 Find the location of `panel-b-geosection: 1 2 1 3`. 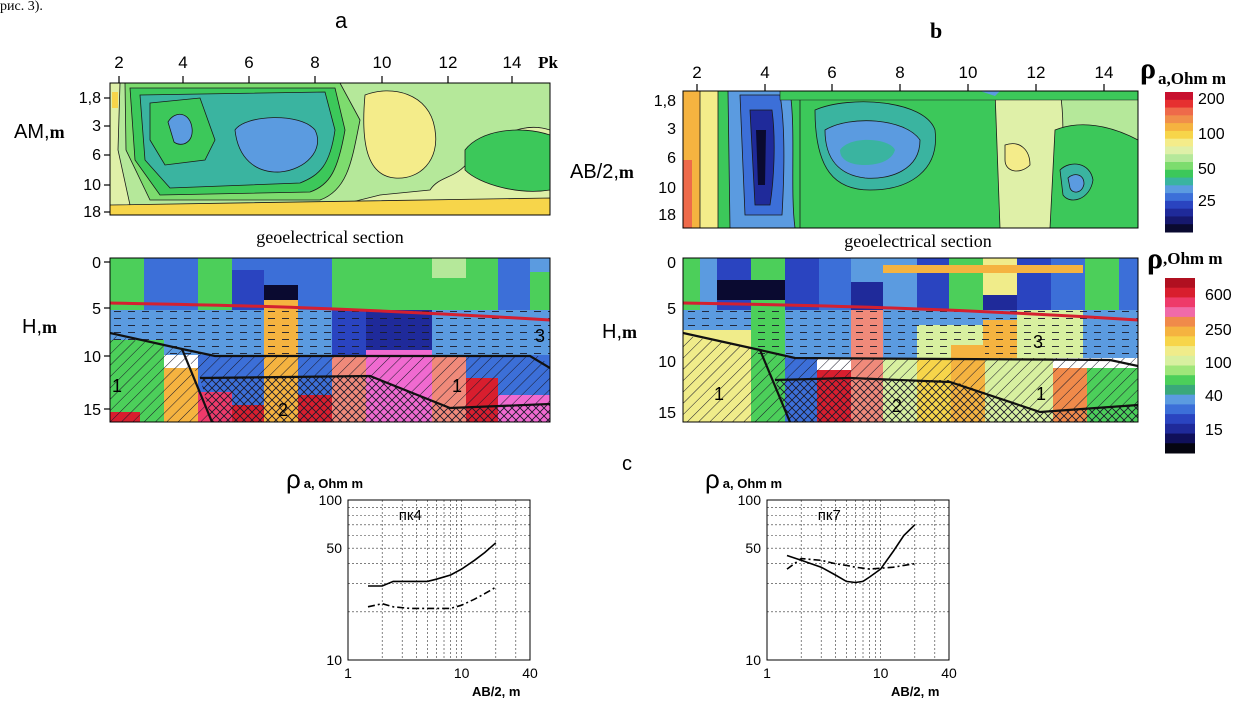

panel-b-geosection: 1 2 1 3 is located at coordinates (910, 340).